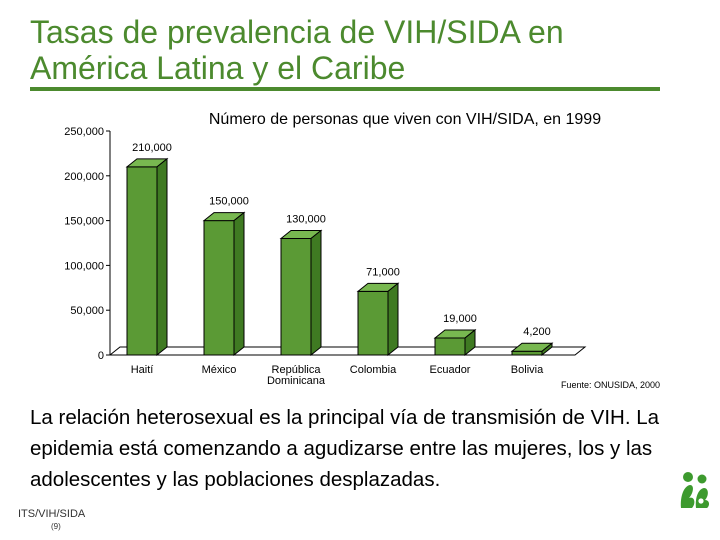 This screenshot has width=720, height=540. What do you see at coordinates (84, 222) in the screenshot?
I see `y-tick-label: 150,000` at bounding box center [84, 222].